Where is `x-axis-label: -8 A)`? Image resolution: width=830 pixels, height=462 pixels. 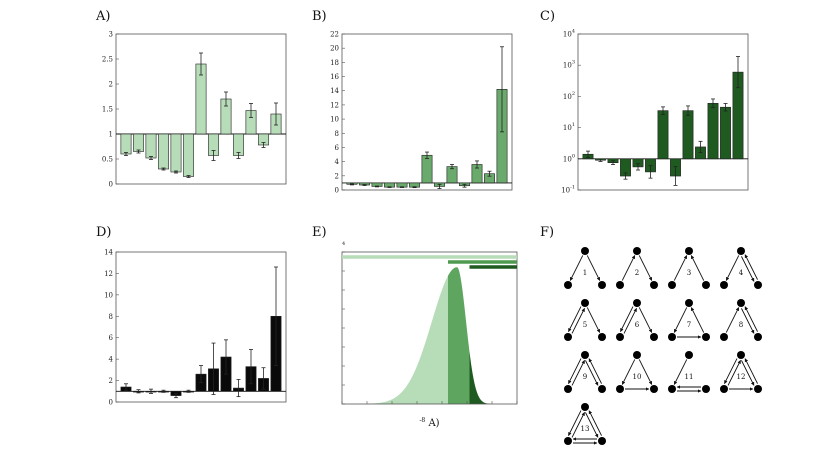 x-axis-label: -8 A) is located at coordinates (429, 423).